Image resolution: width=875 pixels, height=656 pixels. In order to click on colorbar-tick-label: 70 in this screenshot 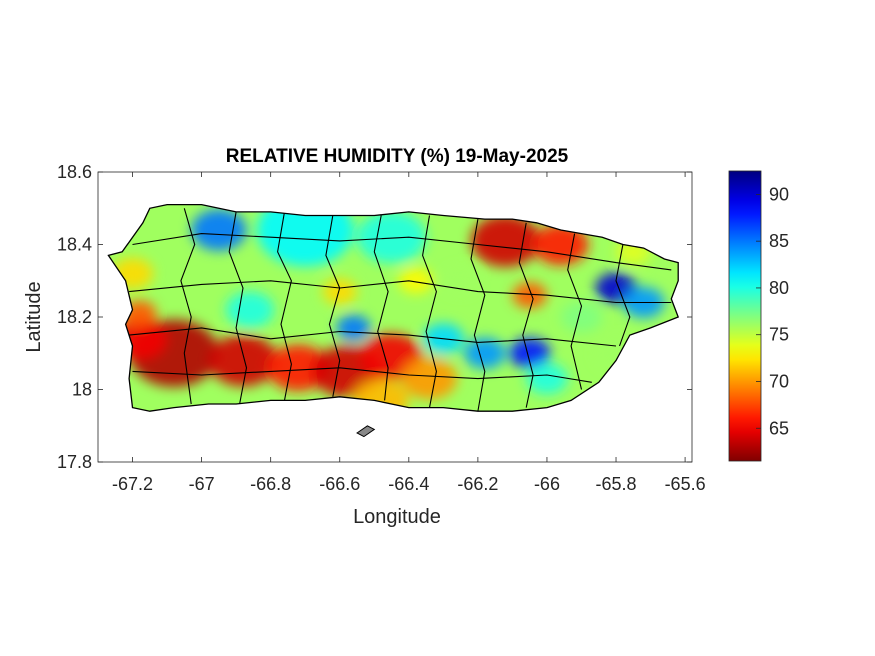, I will do `click(779, 381)`.